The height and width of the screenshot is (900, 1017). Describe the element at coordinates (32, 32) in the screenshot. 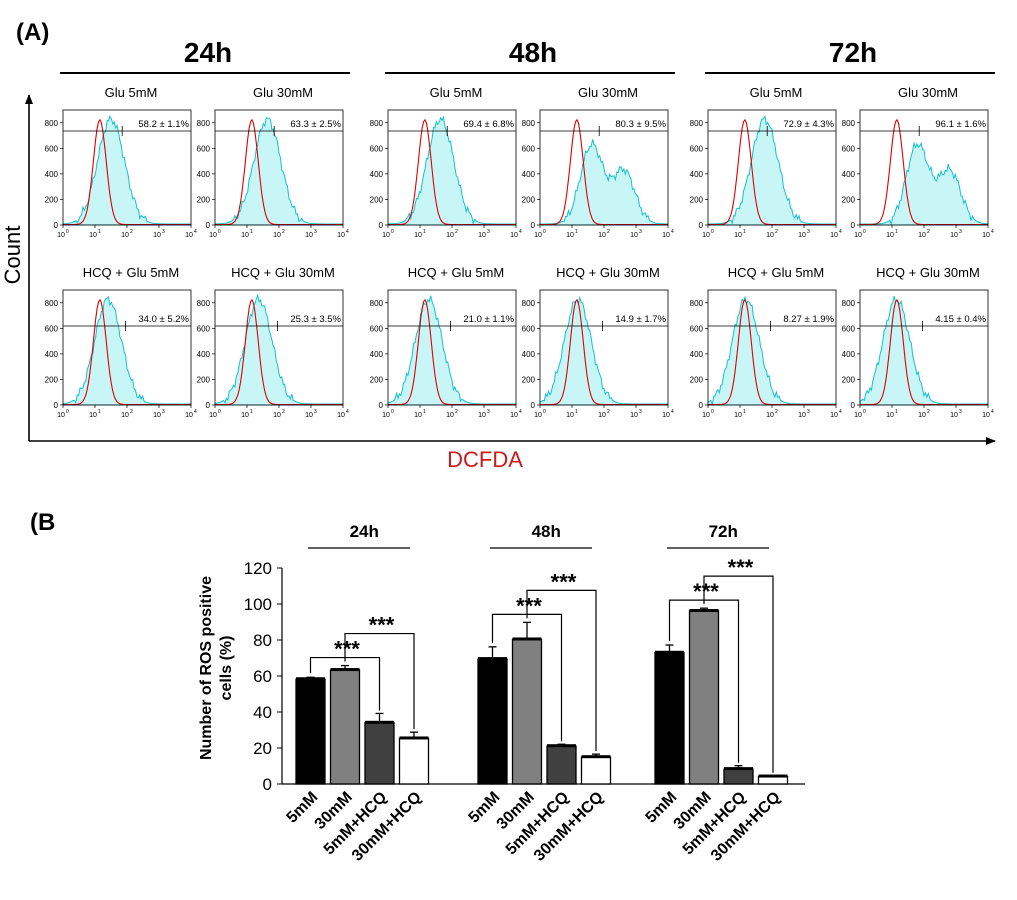

I see `panel-a-label: (A)` at that location.